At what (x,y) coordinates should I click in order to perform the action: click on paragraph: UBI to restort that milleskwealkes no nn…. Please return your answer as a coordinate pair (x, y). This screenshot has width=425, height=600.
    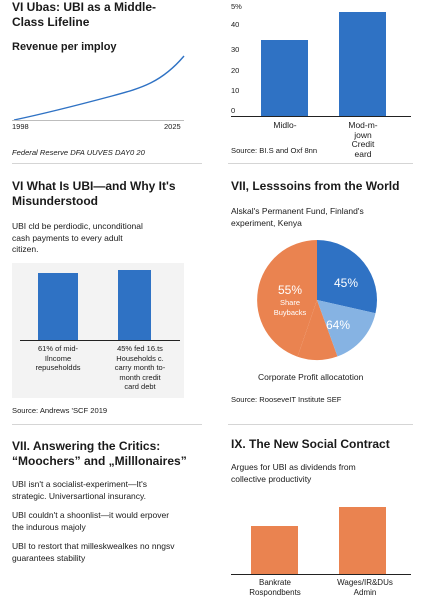
    Looking at the image, I should click on (93, 552).